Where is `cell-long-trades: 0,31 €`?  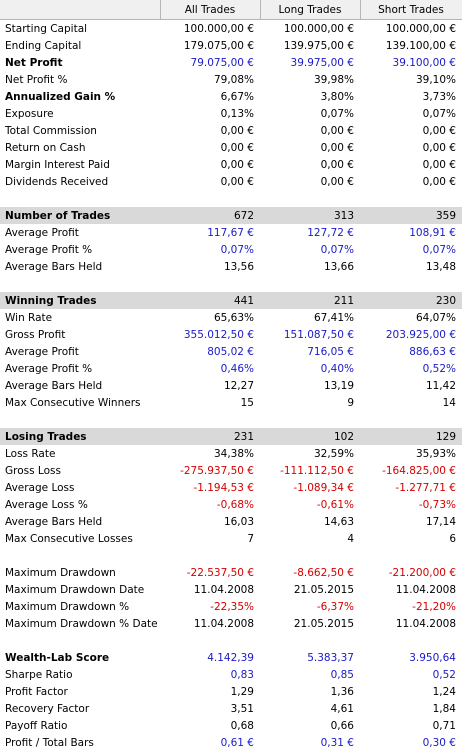 cell-long-trades: 0,31 € is located at coordinates (337, 742).